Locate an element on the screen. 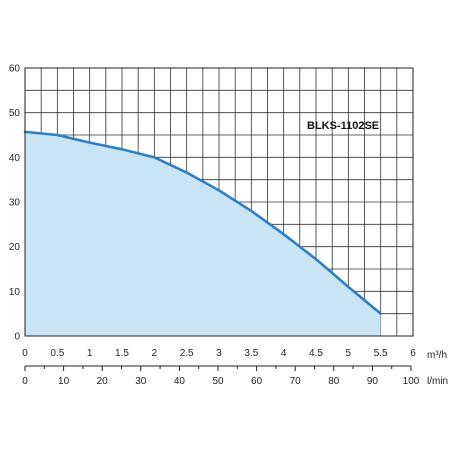 The image size is (452, 452). x2-tick-label: 10 is located at coordinates (64, 381).